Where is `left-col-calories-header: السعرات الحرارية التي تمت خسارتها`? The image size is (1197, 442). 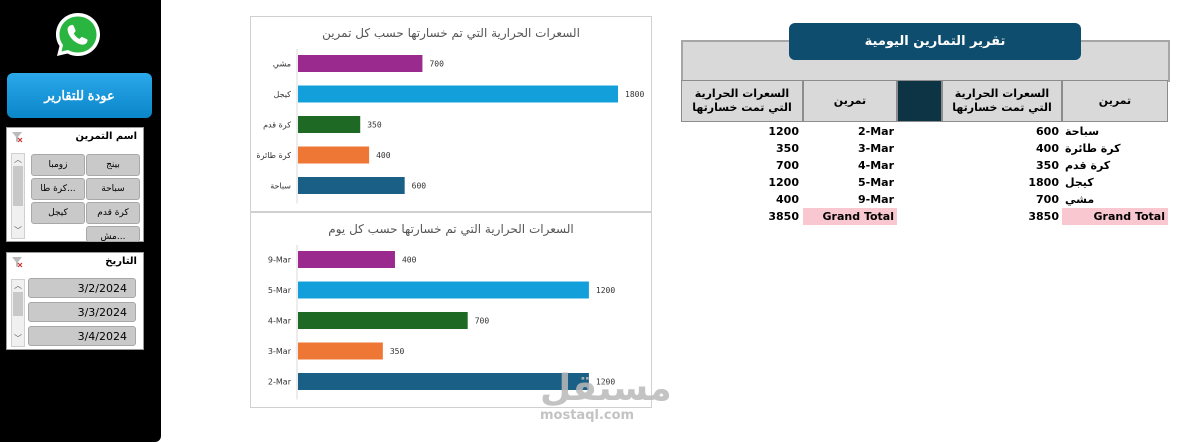
left-col-calories-header: السعرات الحرارية التي تمت خسارتها is located at coordinates (742, 101).